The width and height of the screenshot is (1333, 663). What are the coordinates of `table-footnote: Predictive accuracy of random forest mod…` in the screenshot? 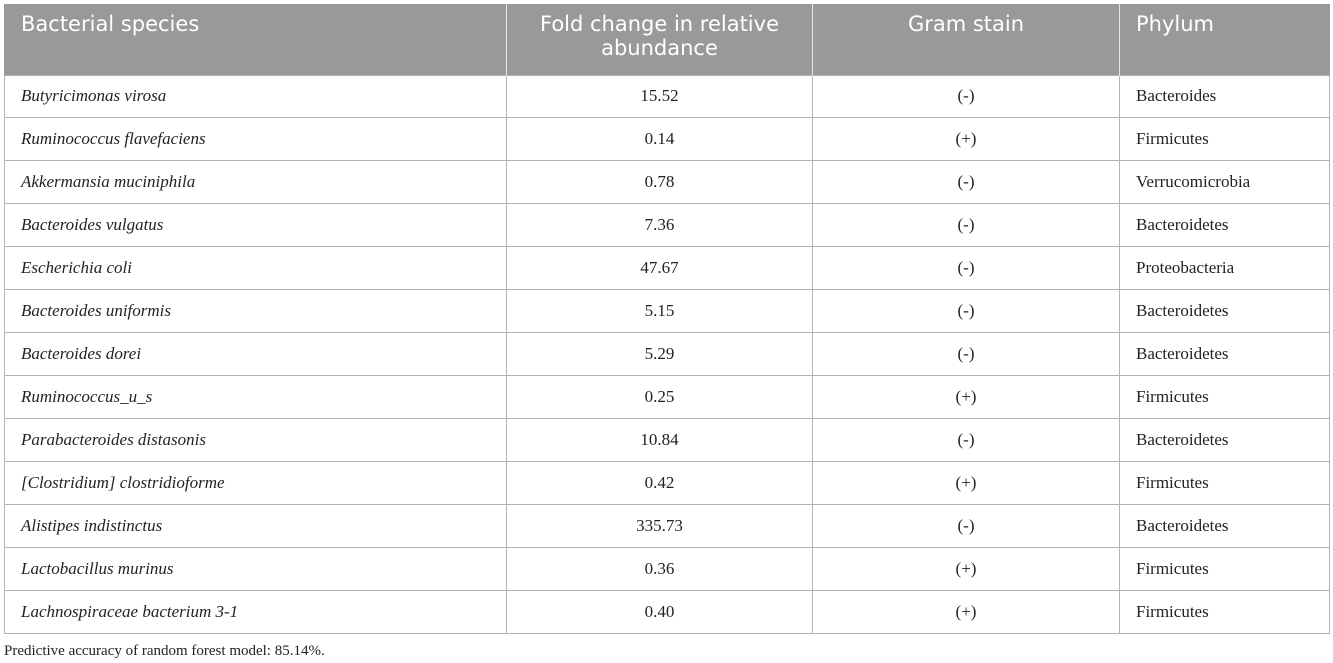 It's located at (164, 651).